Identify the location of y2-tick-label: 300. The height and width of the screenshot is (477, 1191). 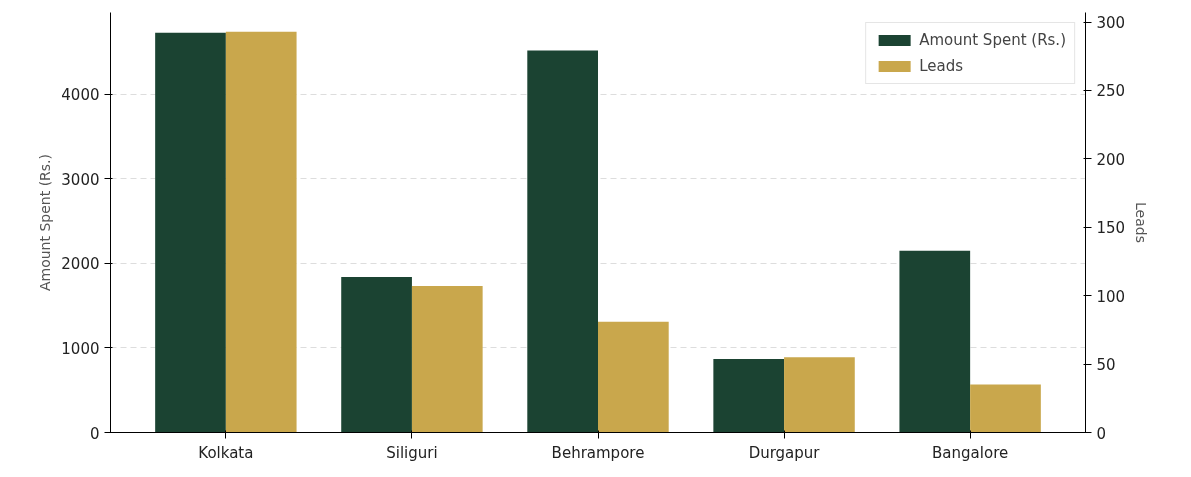
(1111, 23).